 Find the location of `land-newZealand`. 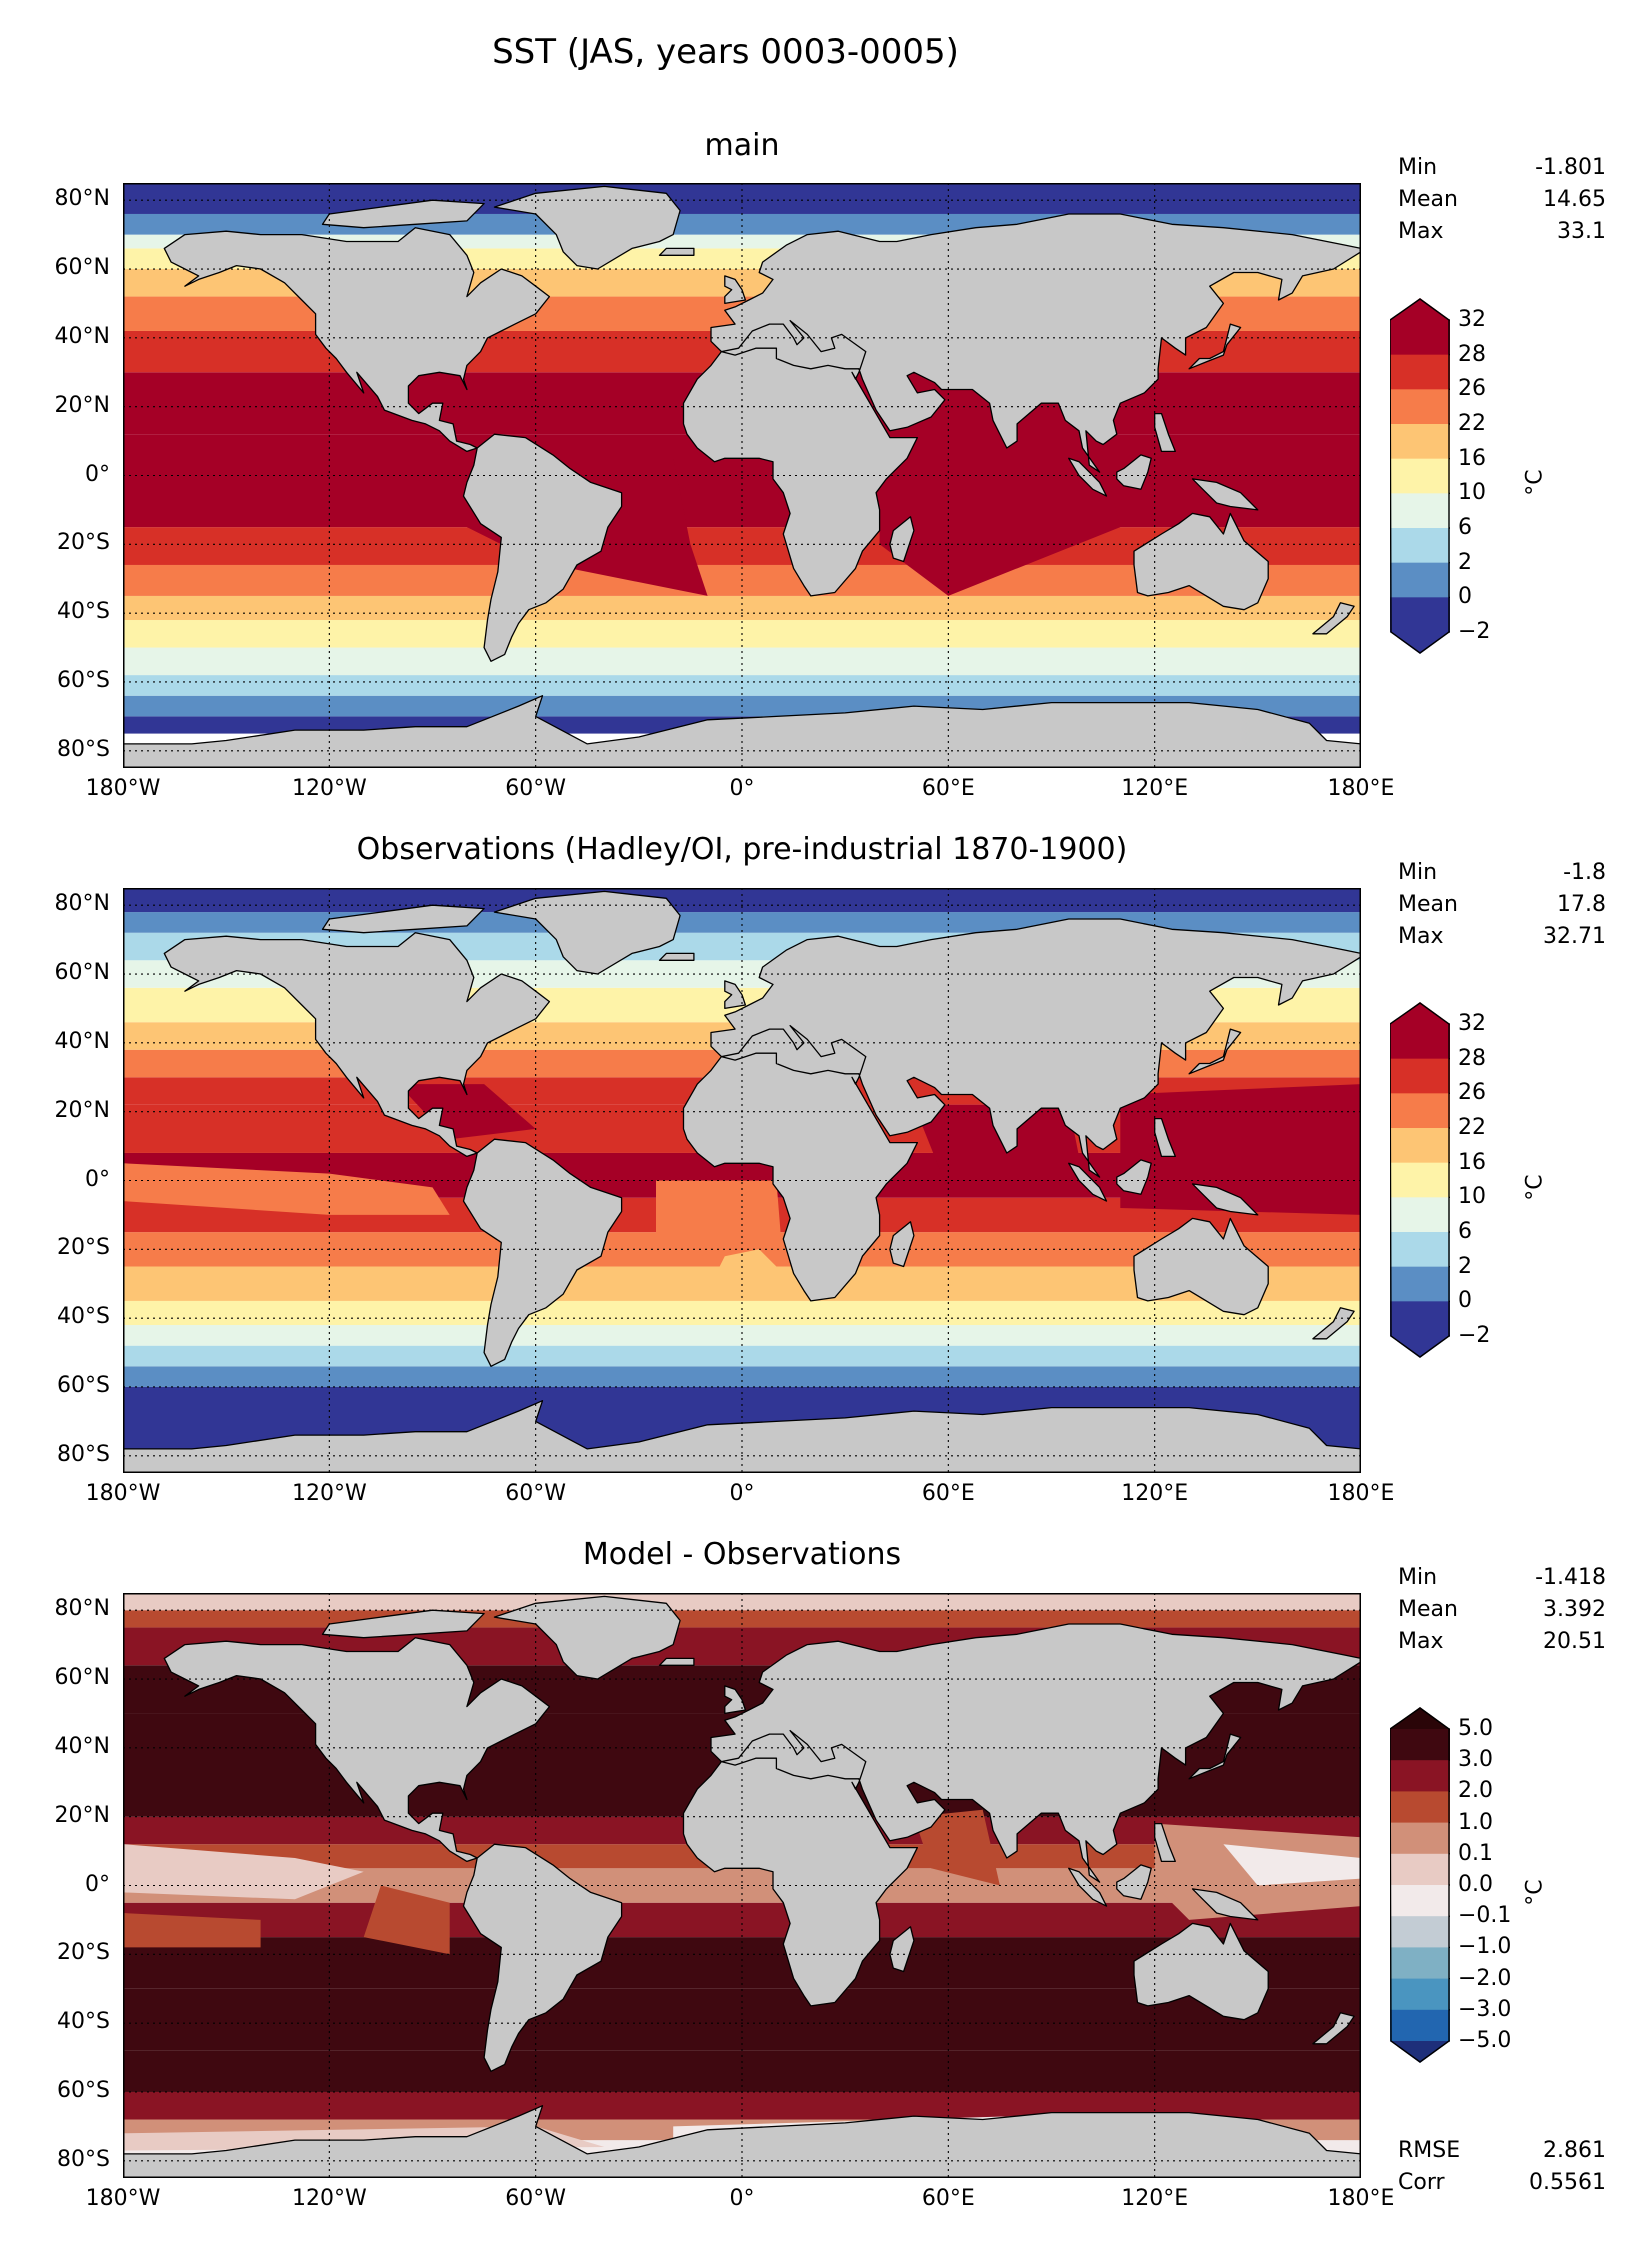

land-newZealand is located at coordinates (1333, 618).